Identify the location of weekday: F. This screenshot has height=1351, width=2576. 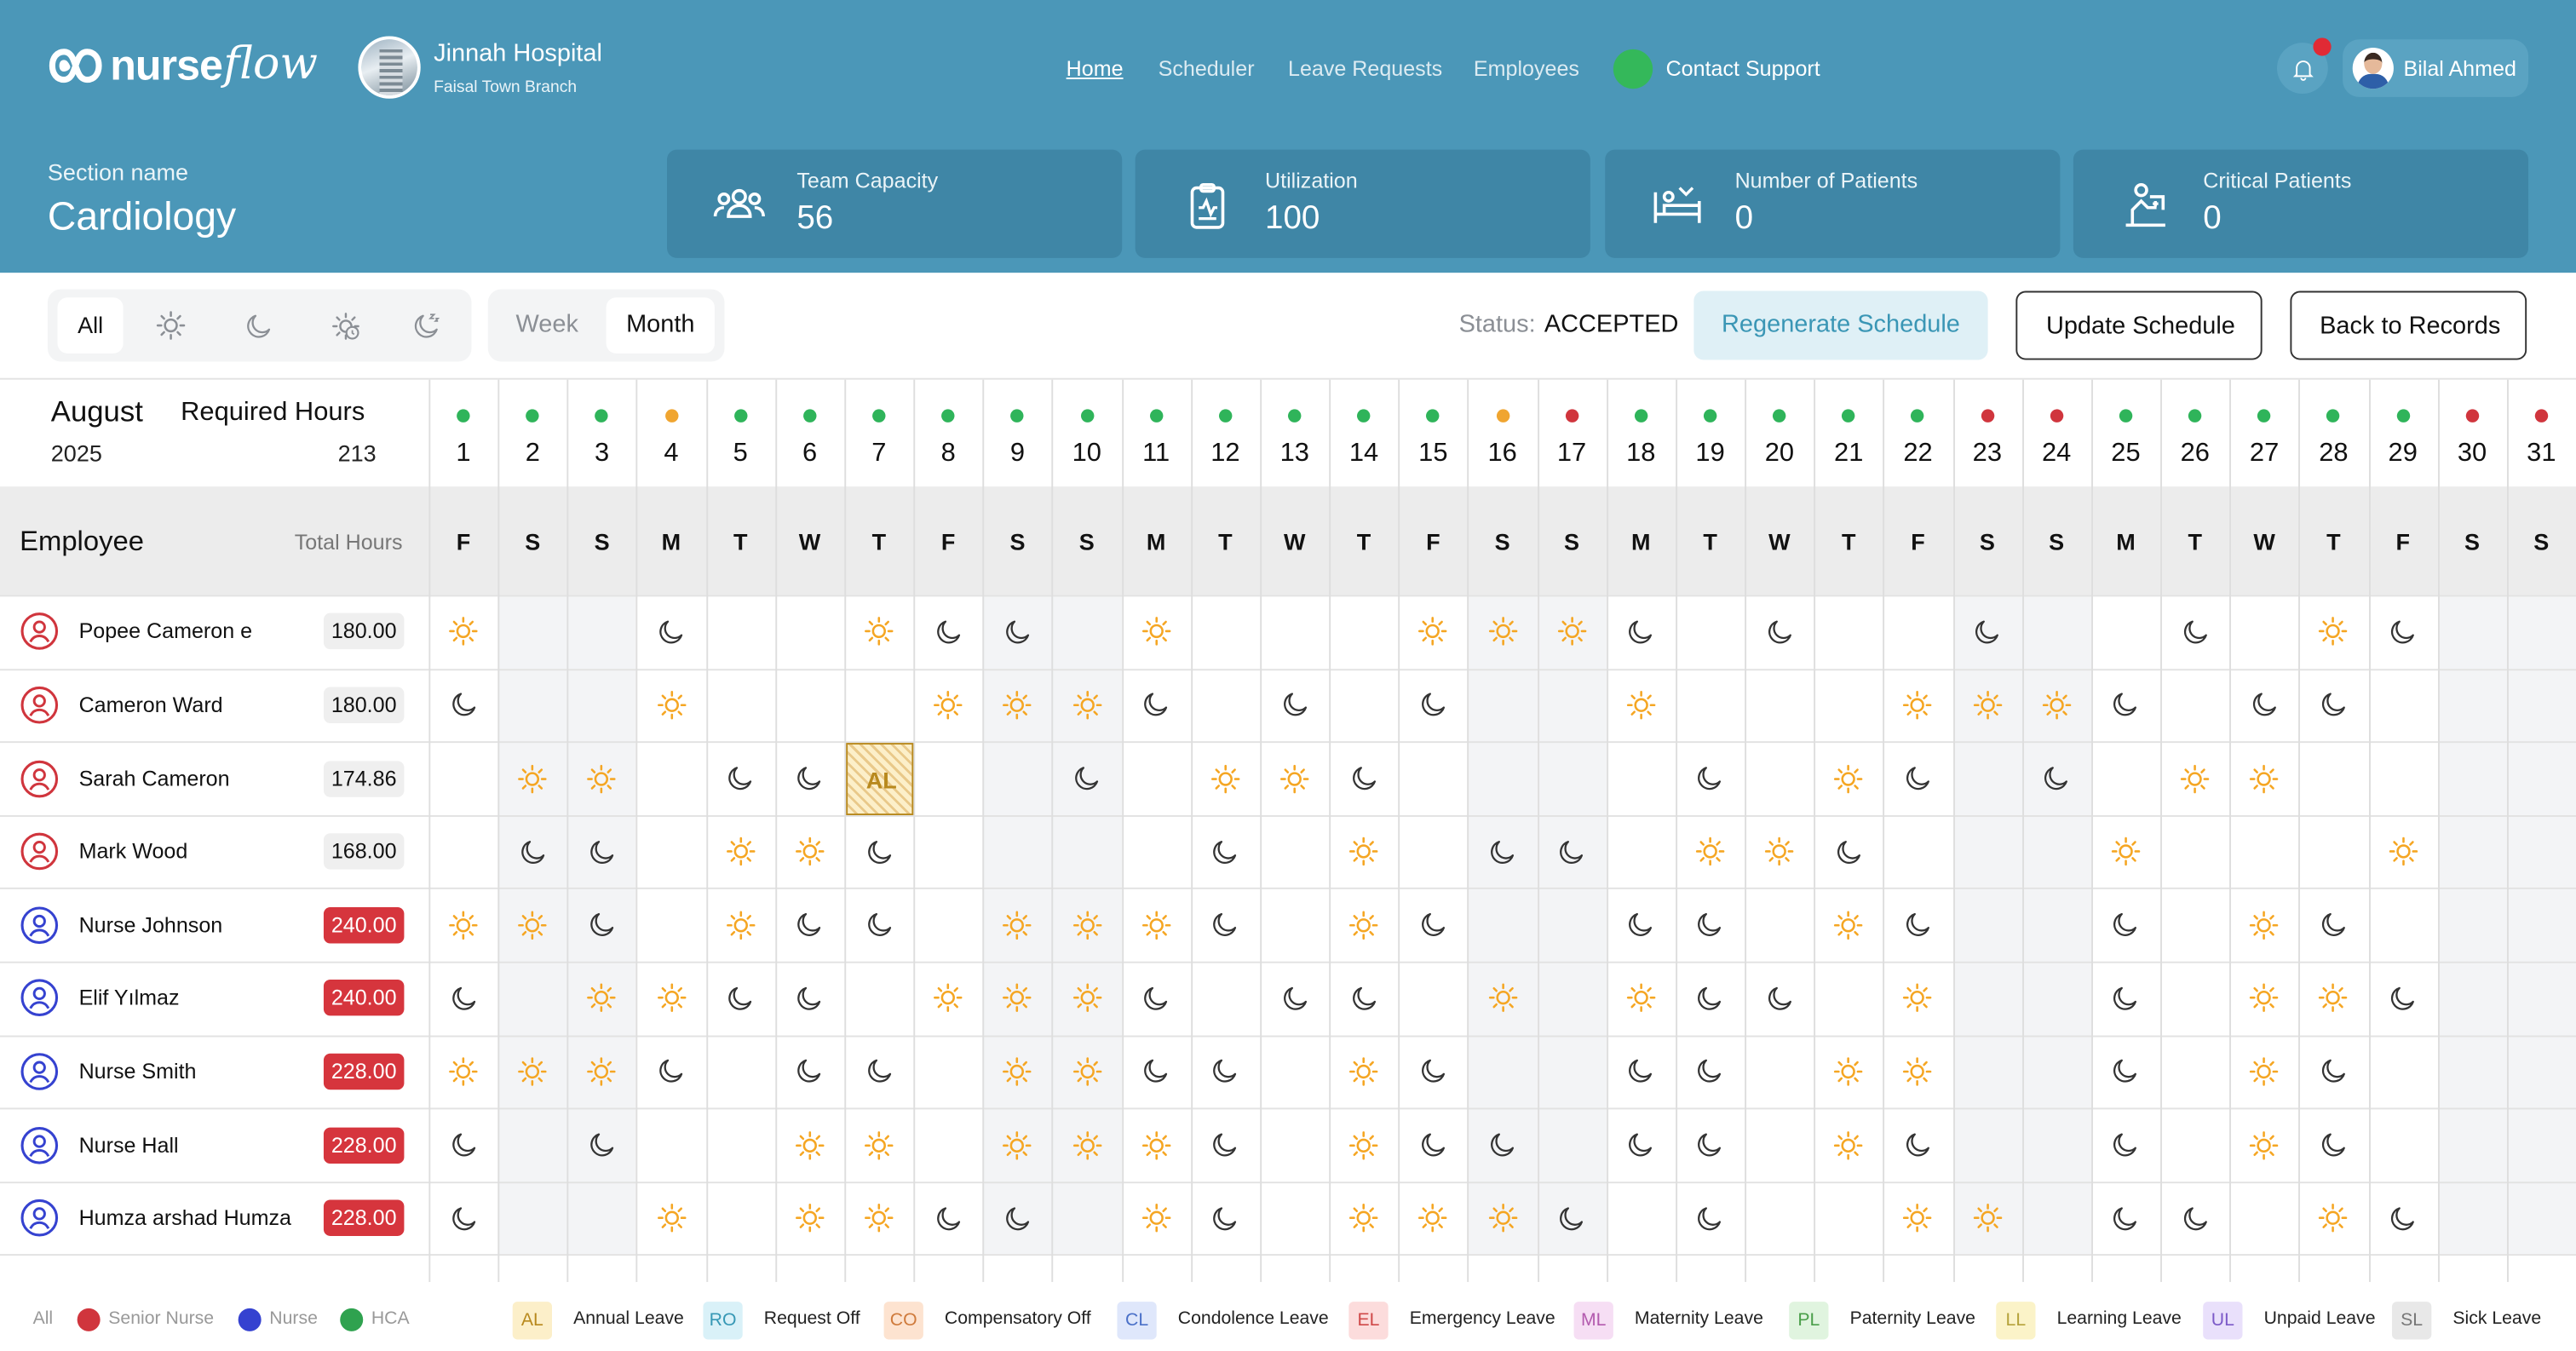
(464, 541).